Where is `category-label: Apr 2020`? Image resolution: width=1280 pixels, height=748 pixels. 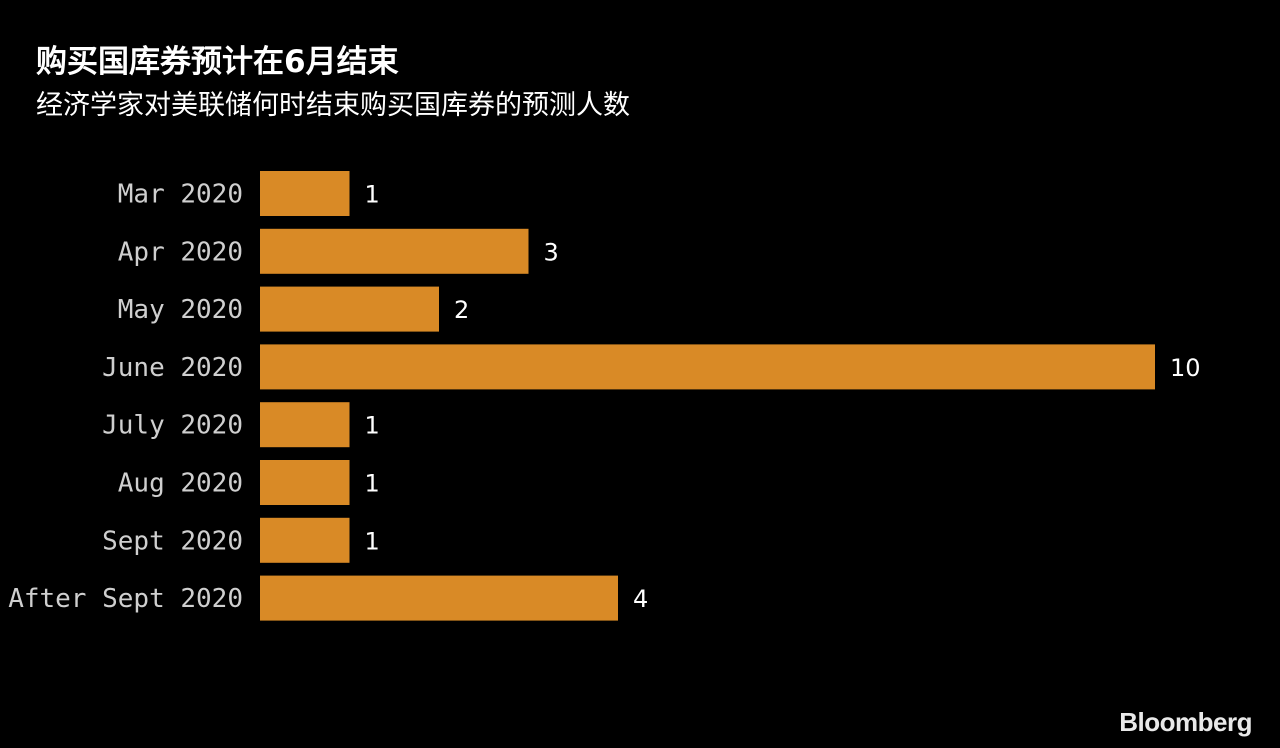 category-label: Apr 2020 is located at coordinates (180, 252).